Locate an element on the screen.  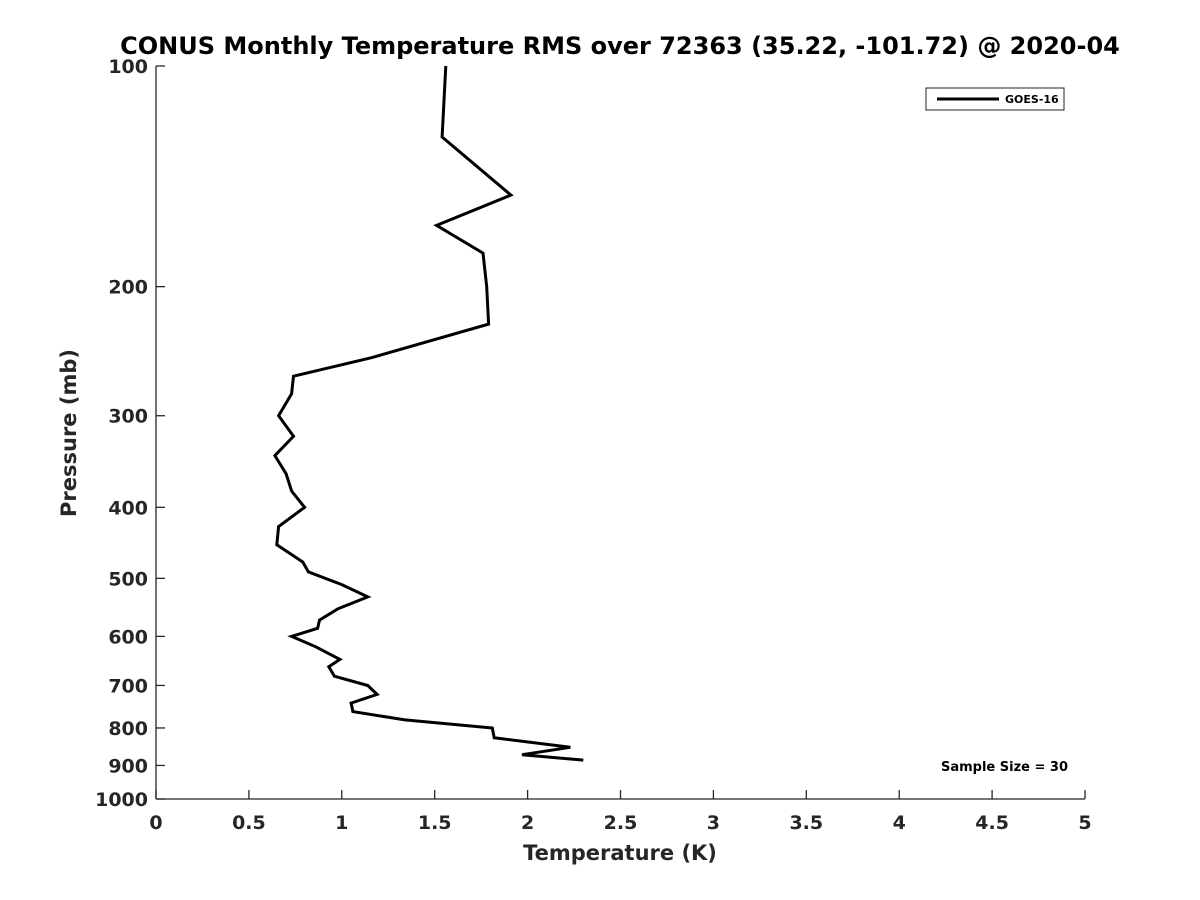
legend-entry-goes-16: GOES-16 is located at coordinates (1032, 99).